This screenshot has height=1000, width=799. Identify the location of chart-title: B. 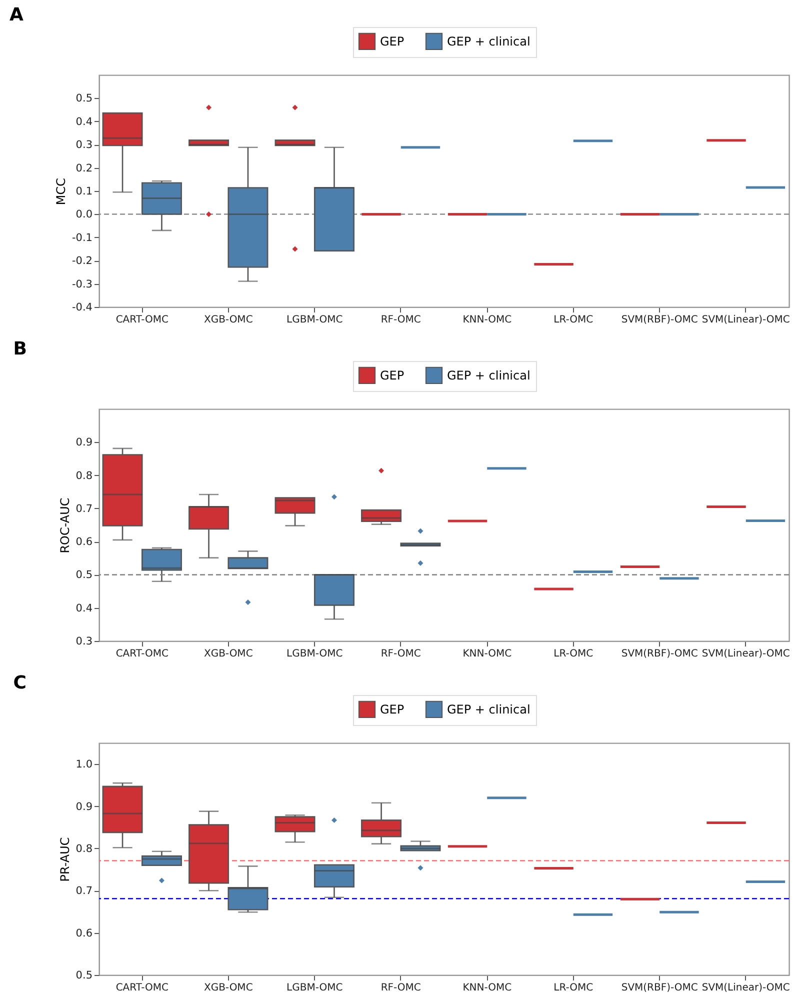
(20, 349).